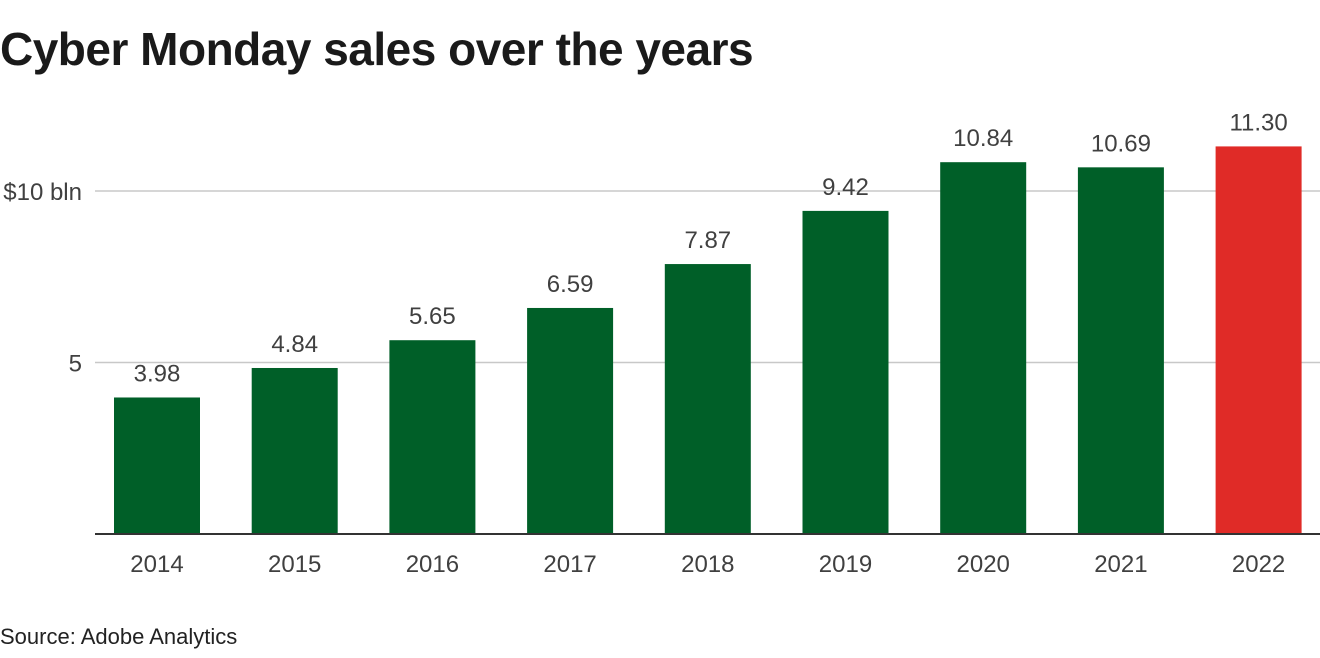  I want to click on x-tick-label: 2017, so click(569, 564).